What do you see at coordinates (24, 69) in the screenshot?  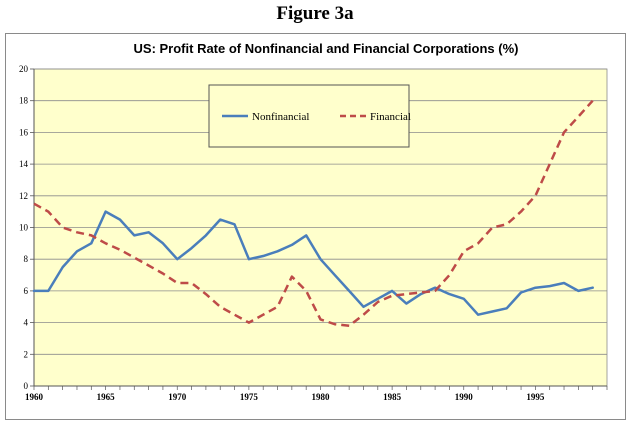 I see `y-tick-label: 20` at bounding box center [24, 69].